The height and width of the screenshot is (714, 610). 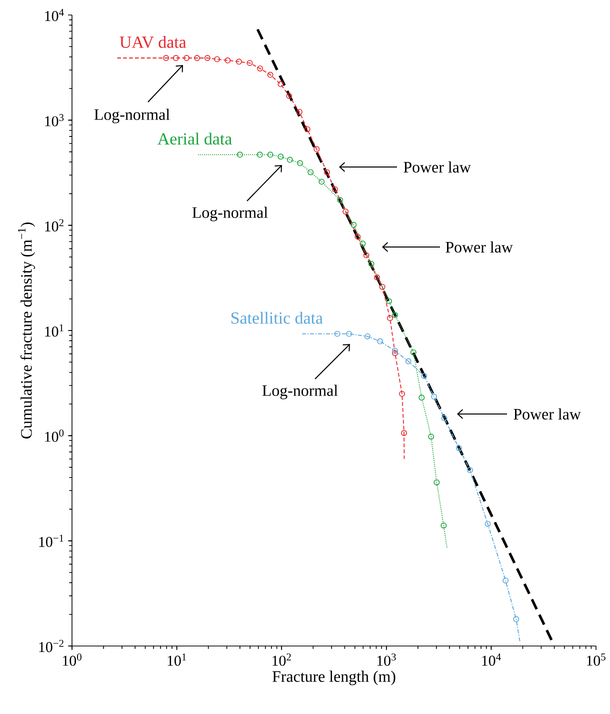 I want to click on y-axis-title: Cumulative fracture density (m$^{−1}$), so click(x=27, y=330).